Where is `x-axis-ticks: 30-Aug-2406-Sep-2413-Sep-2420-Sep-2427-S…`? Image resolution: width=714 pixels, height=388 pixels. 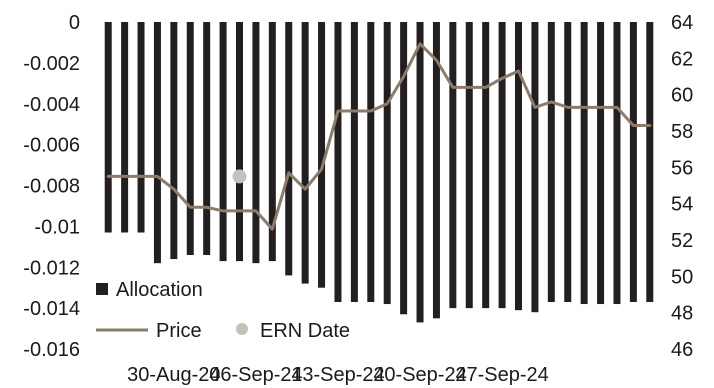
x-axis-ticks: 30-Aug-2406-Sep-2413-Sep-2420-Sep-2427-S… is located at coordinates (338, 375).